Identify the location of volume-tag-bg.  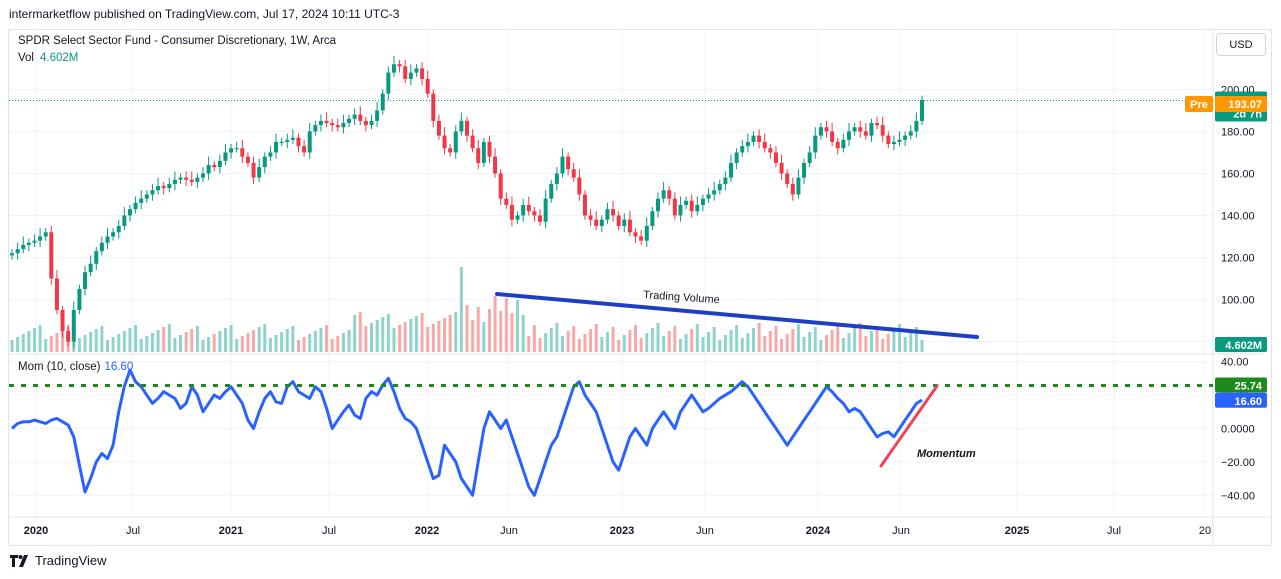
(1241, 344).